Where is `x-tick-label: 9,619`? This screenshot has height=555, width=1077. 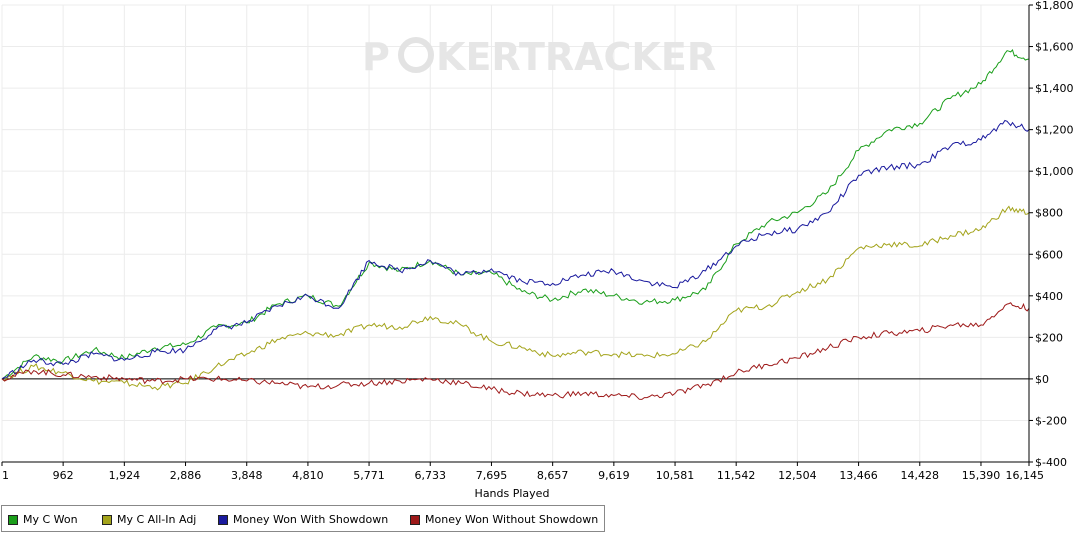 x-tick-label: 9,619 is located at coordinates (614, 475).